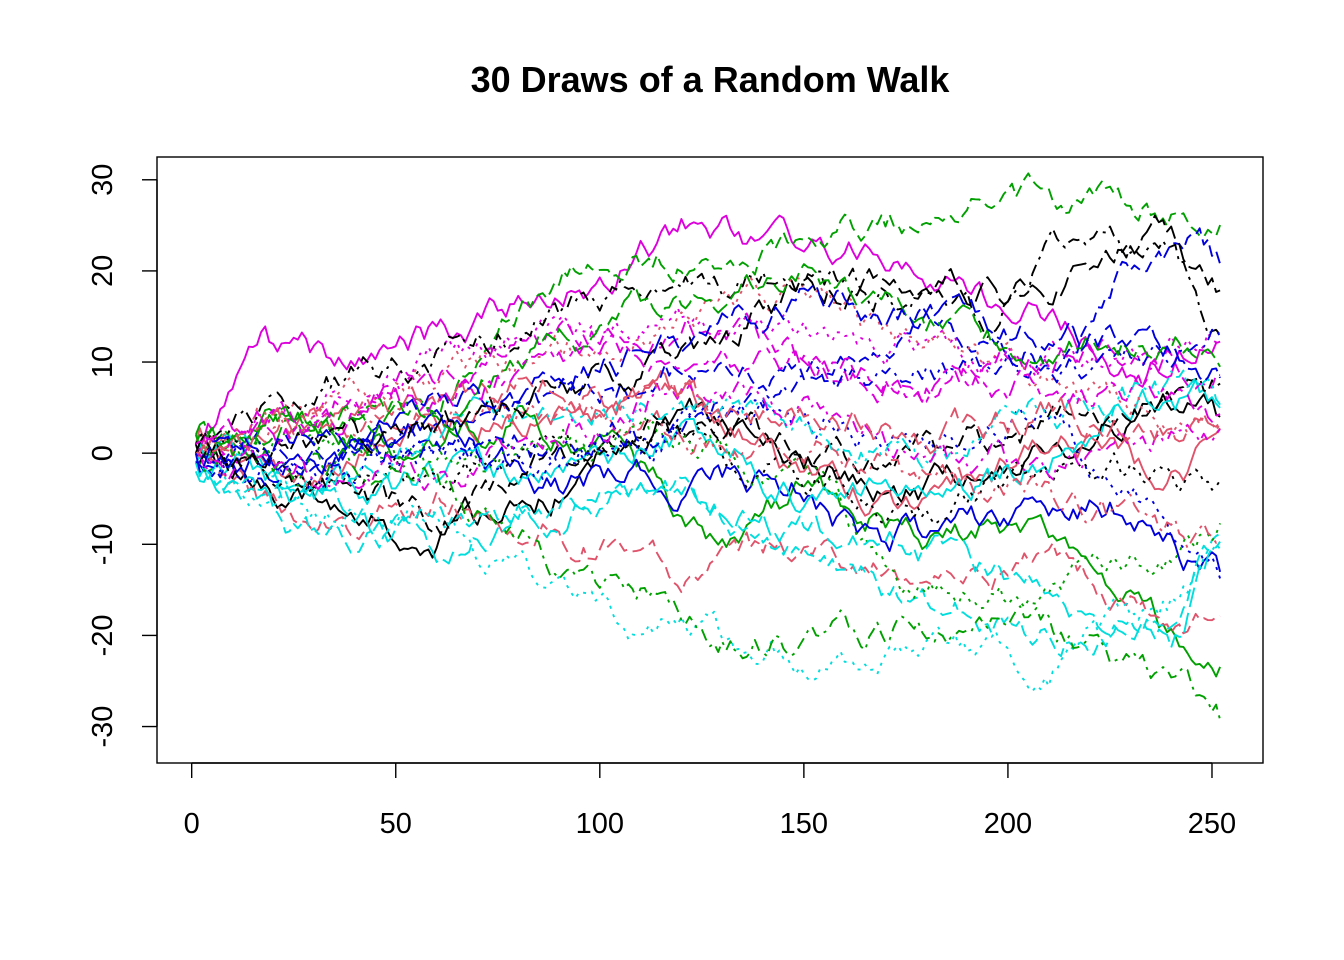 The image size is (1344, 960). Describe the element at coordinates (103, 271) in the screenshot. I see `y-tick-label: 20` at that location.